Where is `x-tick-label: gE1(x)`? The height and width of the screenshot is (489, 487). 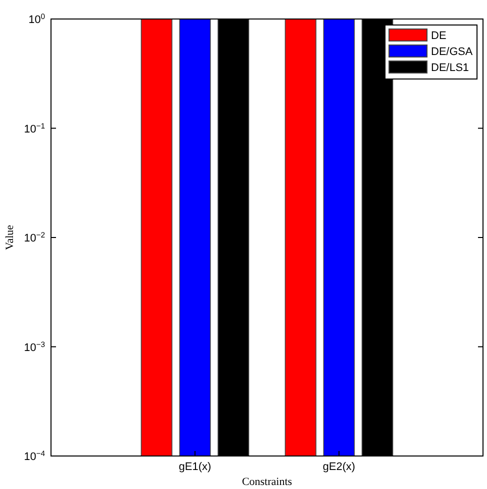
x-tick-label: gE1(x) is located at coordinates (195, 467).